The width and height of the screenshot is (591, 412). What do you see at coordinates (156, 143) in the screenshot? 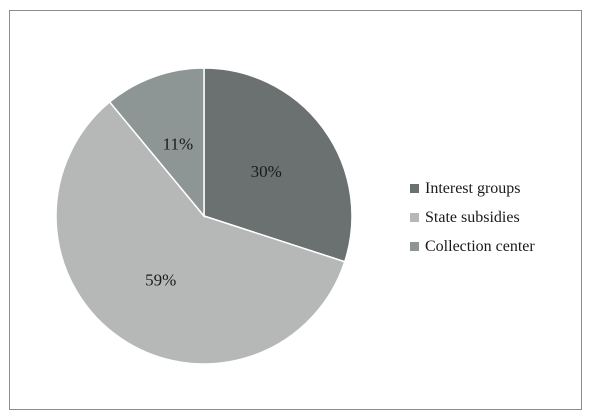
I see `pie-slice-collection-center` at bounding box center [156, 143].